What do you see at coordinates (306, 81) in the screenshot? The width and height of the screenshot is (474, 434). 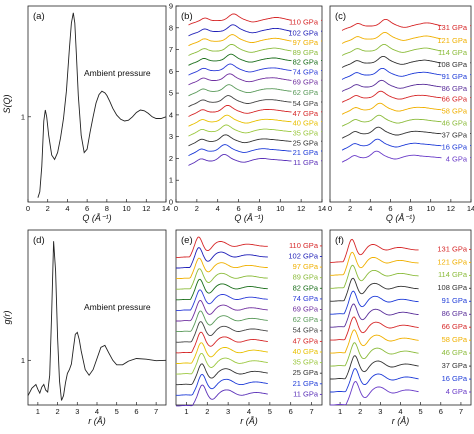 I see `series-label: 69 GPa` at bounding box center [306, 81].